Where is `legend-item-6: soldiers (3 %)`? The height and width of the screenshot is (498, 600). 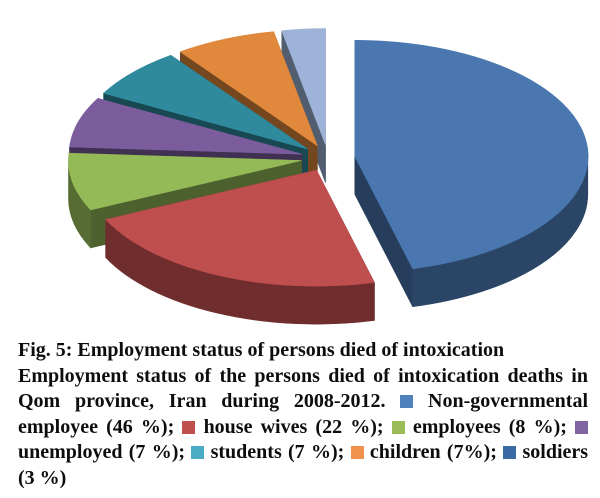 legend-item-6: soldiers (3 %) is located at coordinates (303, 465).